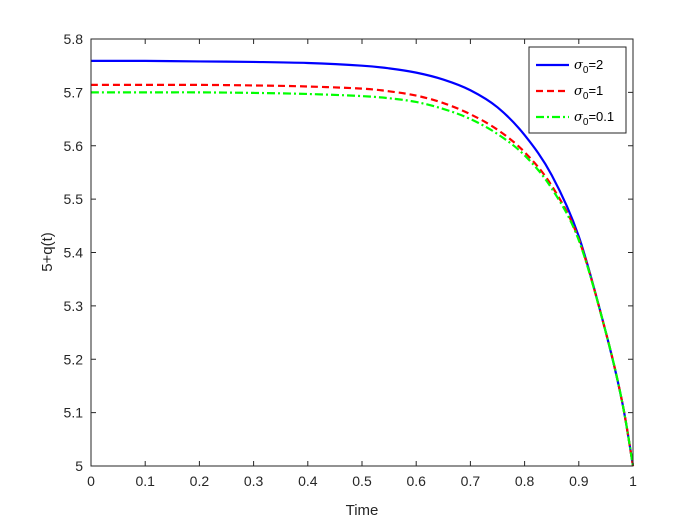 The image size is (700, 525). I want to click on legend-entry: σ0=1, so click(588, 92).